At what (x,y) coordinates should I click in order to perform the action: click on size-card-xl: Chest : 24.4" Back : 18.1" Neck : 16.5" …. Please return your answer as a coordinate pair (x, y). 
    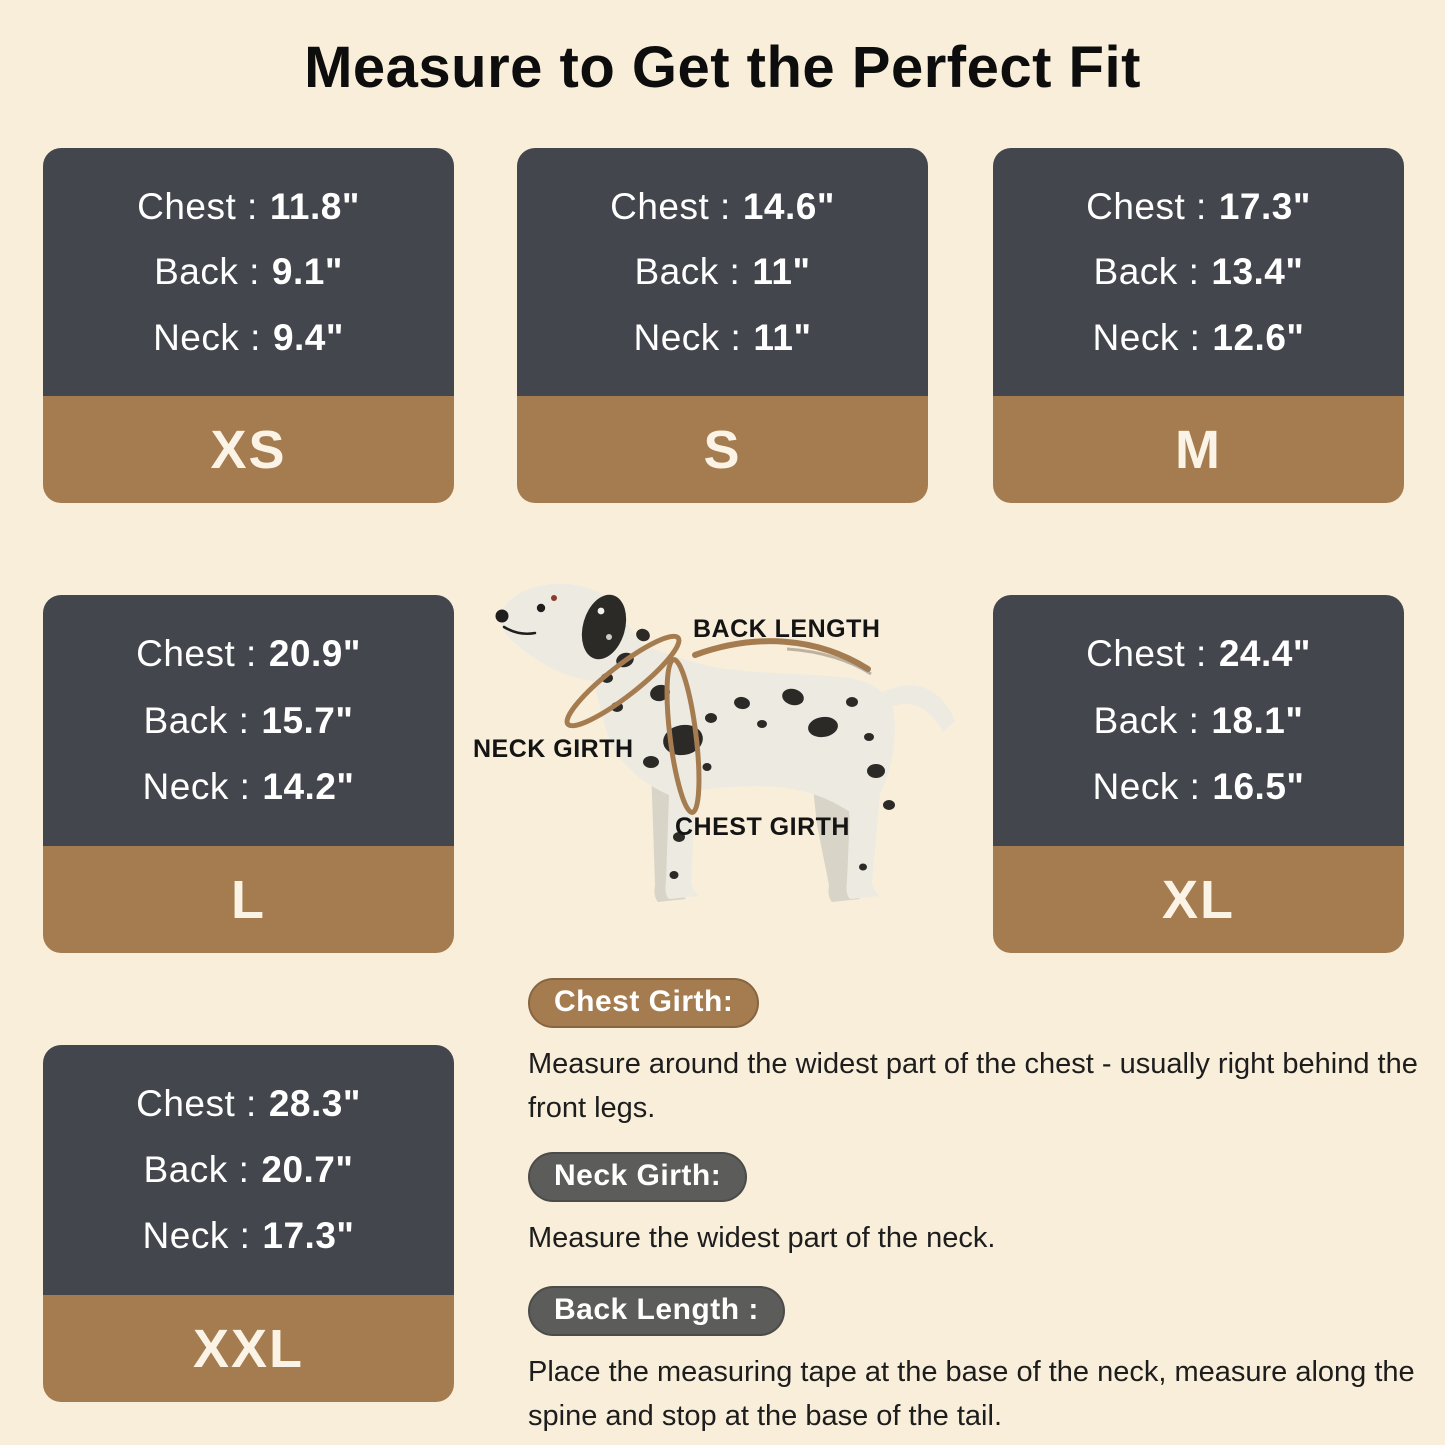
    Looking at the image, I should click on (1198, 774).